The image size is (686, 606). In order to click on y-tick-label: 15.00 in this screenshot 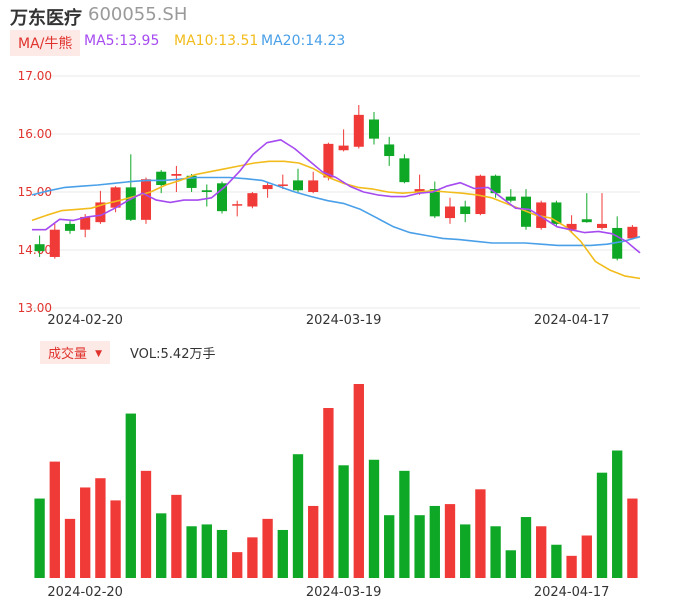, I will do `click(35, 192)`.